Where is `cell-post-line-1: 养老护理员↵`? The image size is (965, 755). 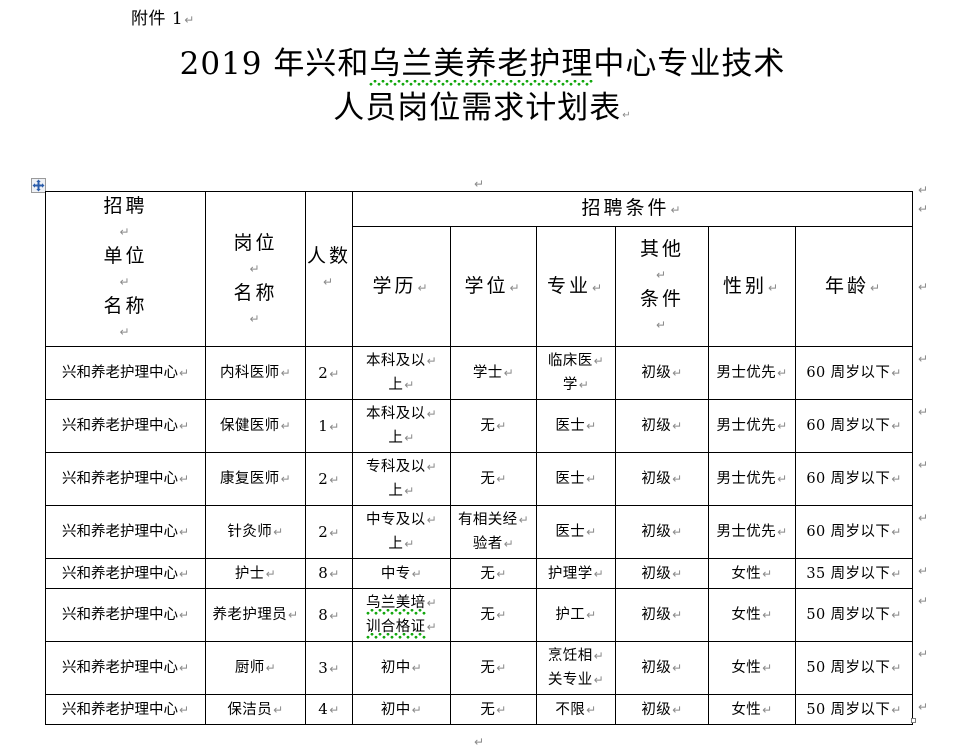
cell-post-line-1: 养老护理员↵ is located at coordinates (255, 615).